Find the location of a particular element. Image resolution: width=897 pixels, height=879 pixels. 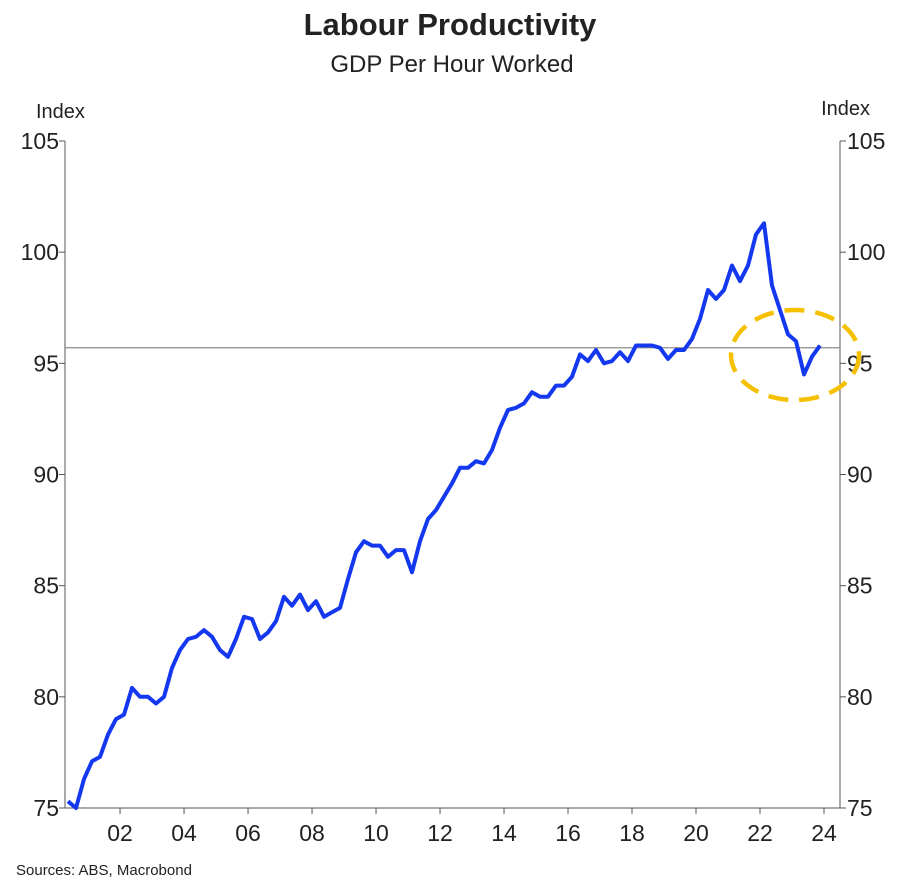

x-tick-label: 04 is located at coordinates (184, 833).